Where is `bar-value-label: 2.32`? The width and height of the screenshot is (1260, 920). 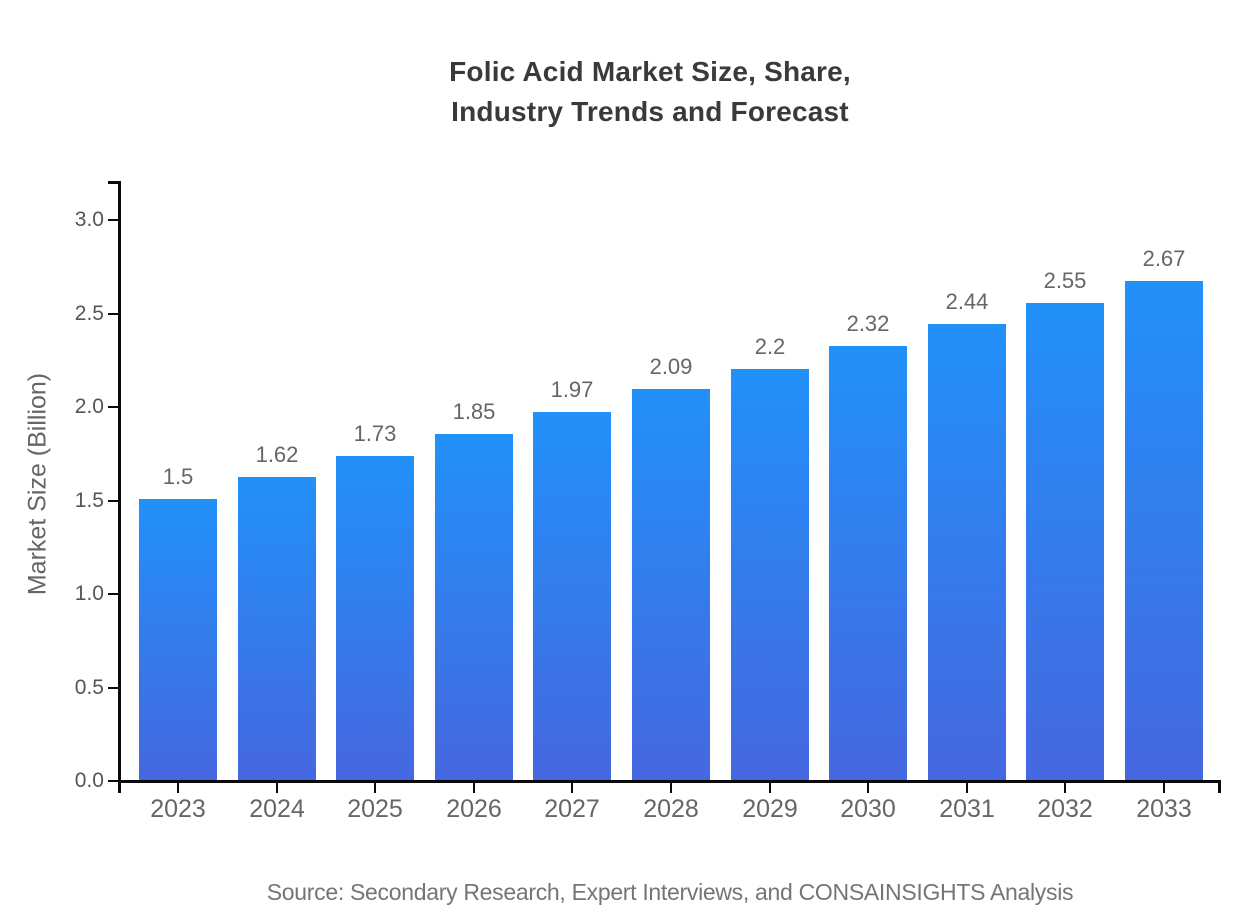 bar-value-label: 2.32 is located at coordinates (868, 323).